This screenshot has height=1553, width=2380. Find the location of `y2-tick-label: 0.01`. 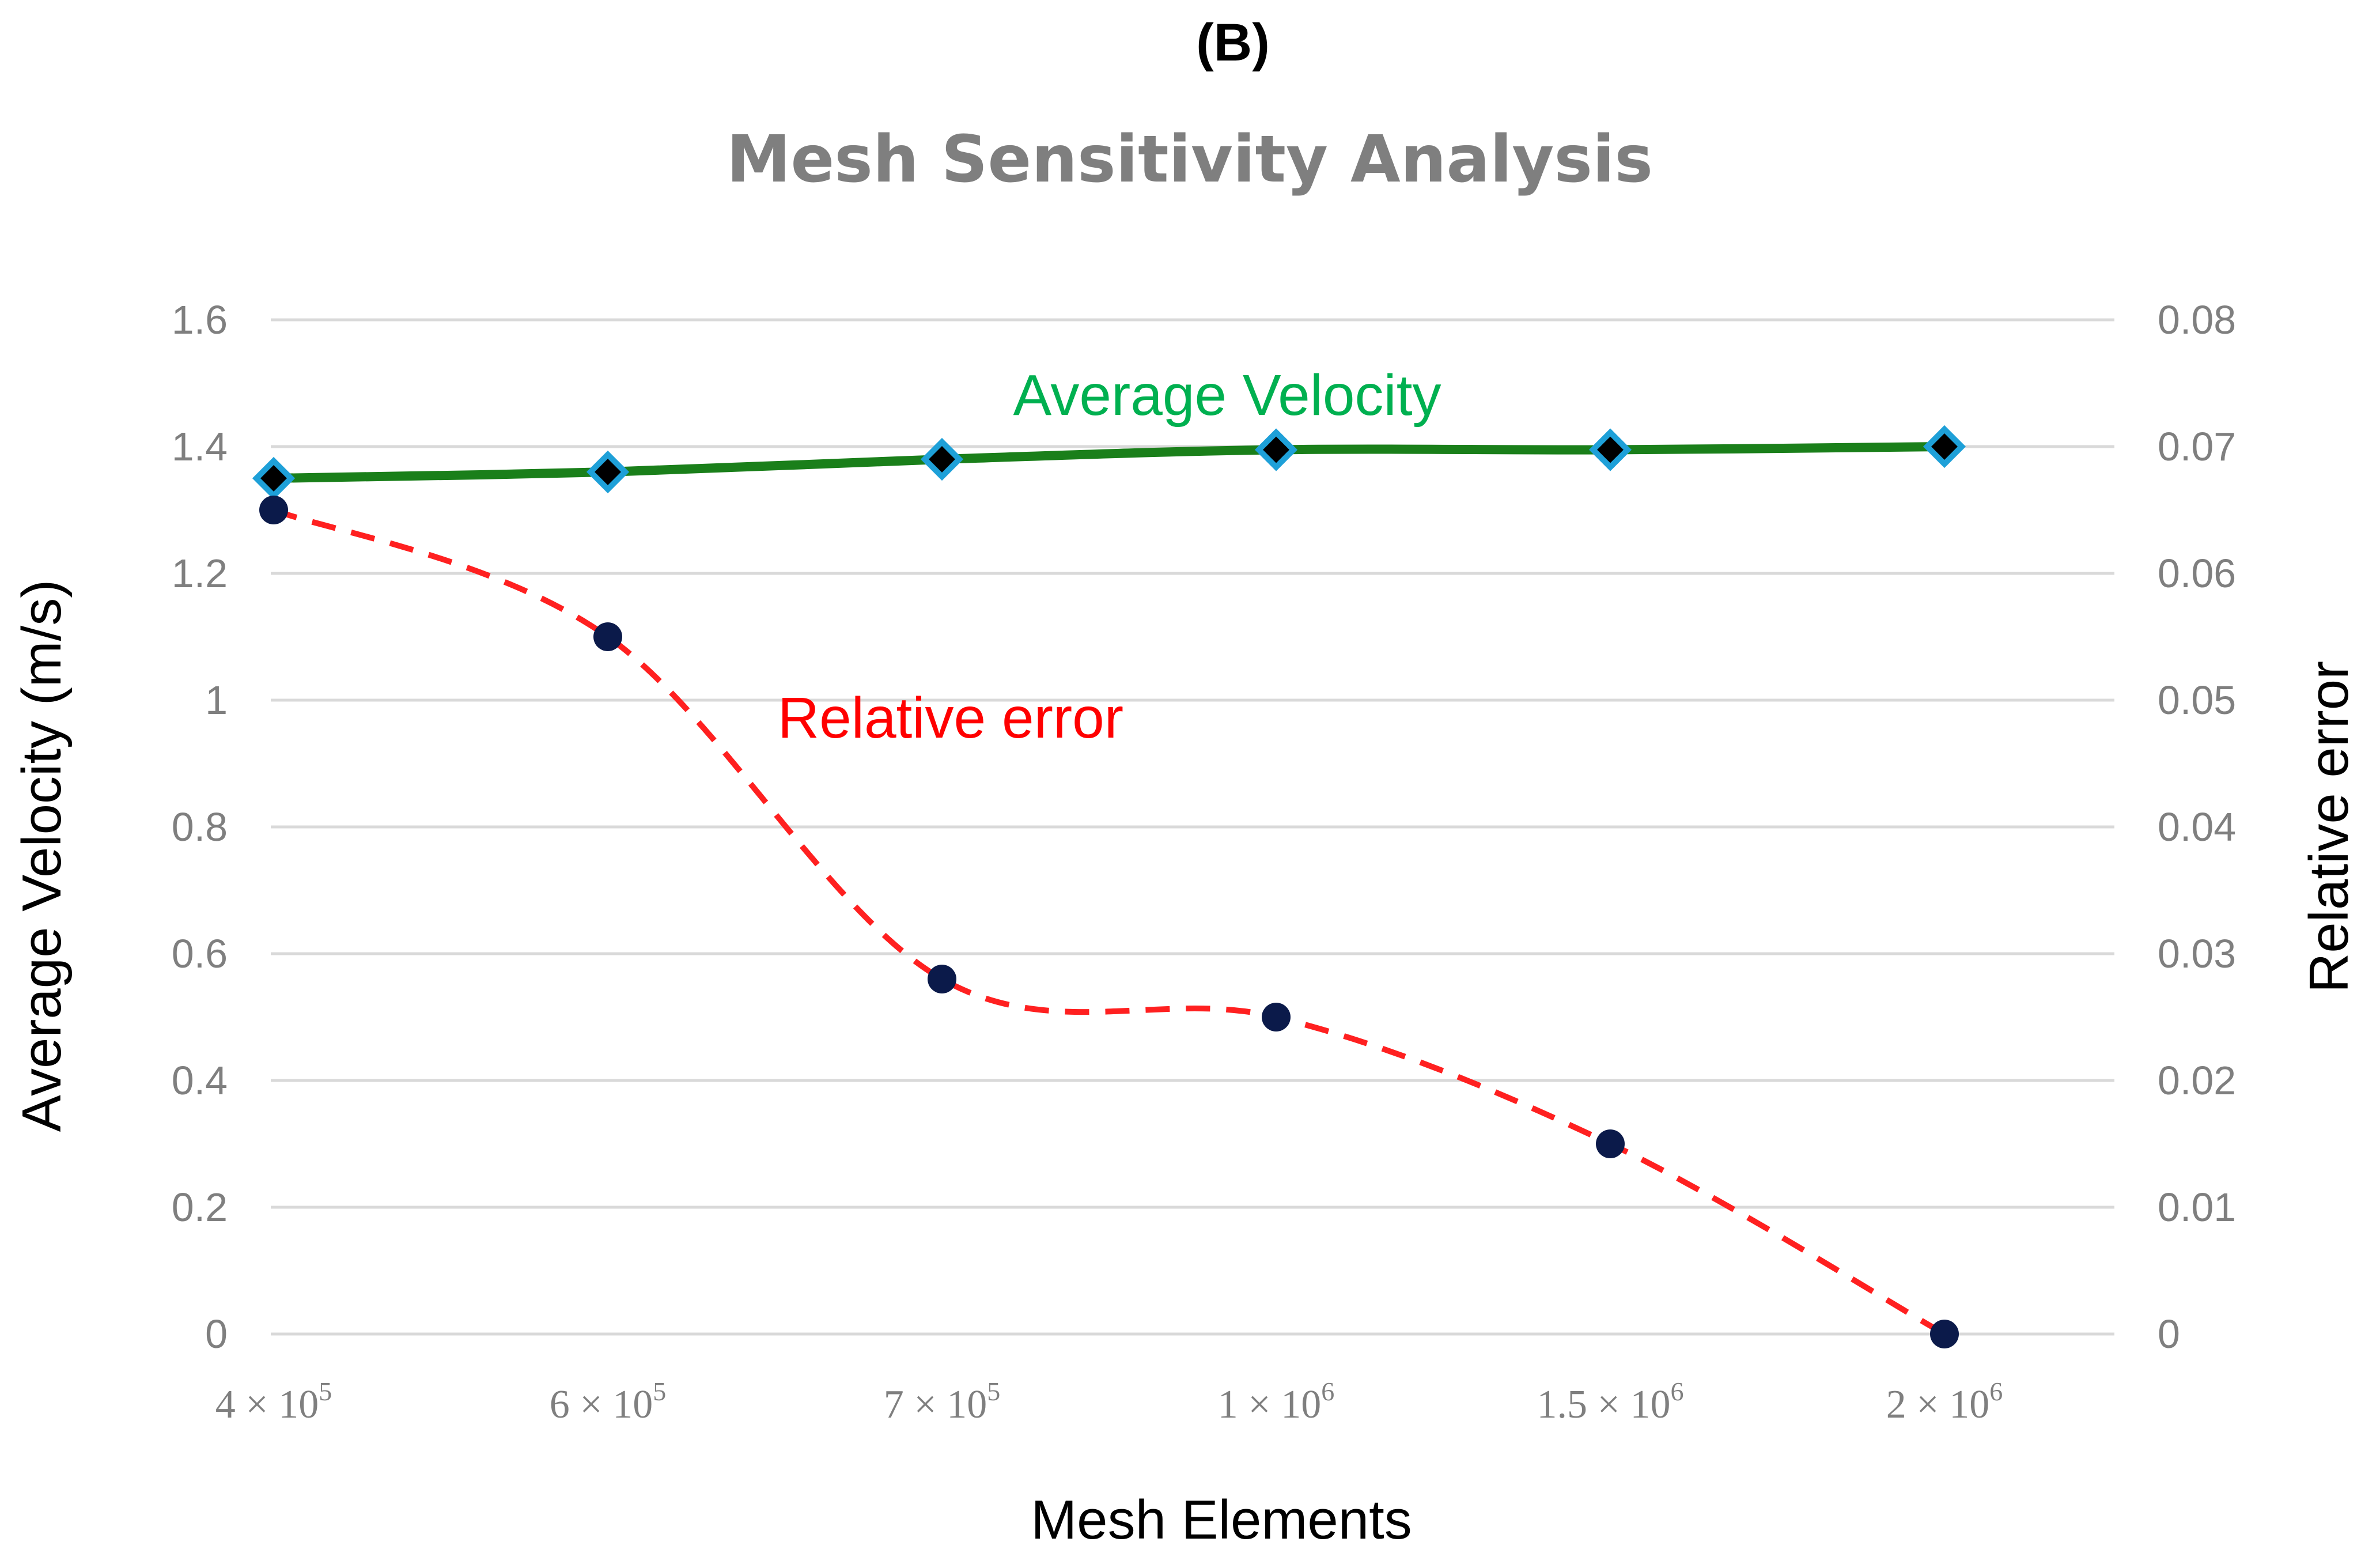

y2-tick-label: 0.01 is located at coordinates (2197, 1207).